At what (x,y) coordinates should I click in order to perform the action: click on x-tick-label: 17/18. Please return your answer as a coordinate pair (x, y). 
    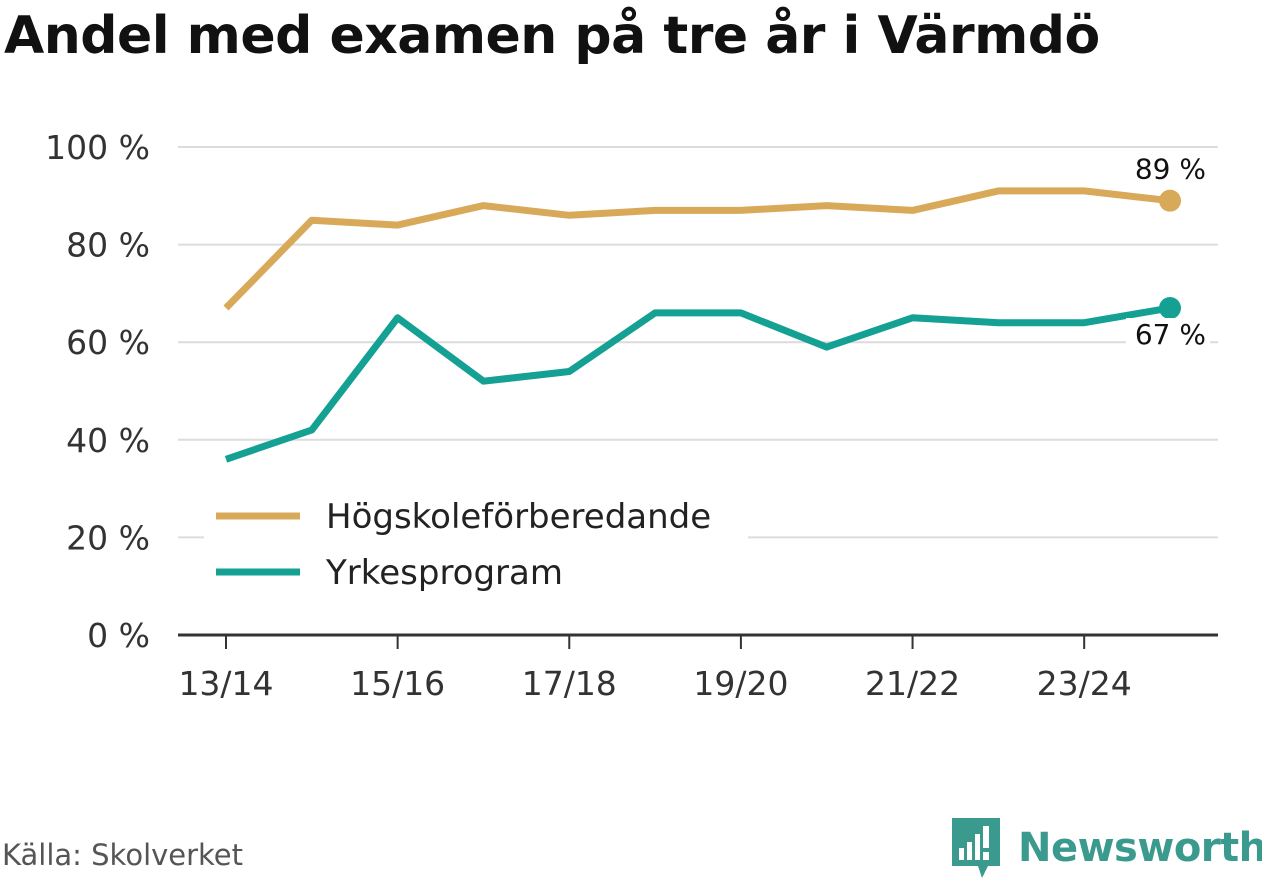
    Looking at the image, I should click on (569, 683).